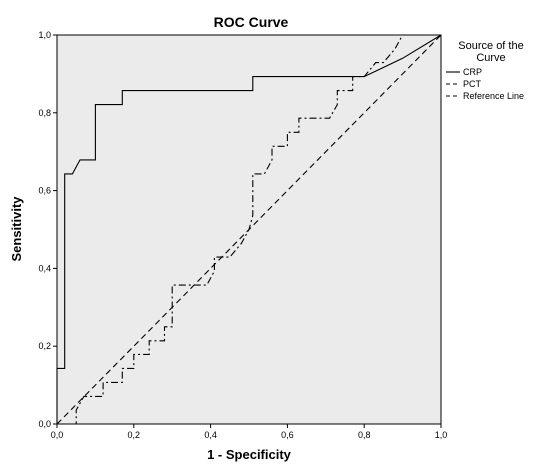 Image resolution: width=535 pixels, height=464 pixels. I want to click on y-axis-ticks: 0,0 0,2 0,4 0,6 0,8 1,0, so click(47, 229).